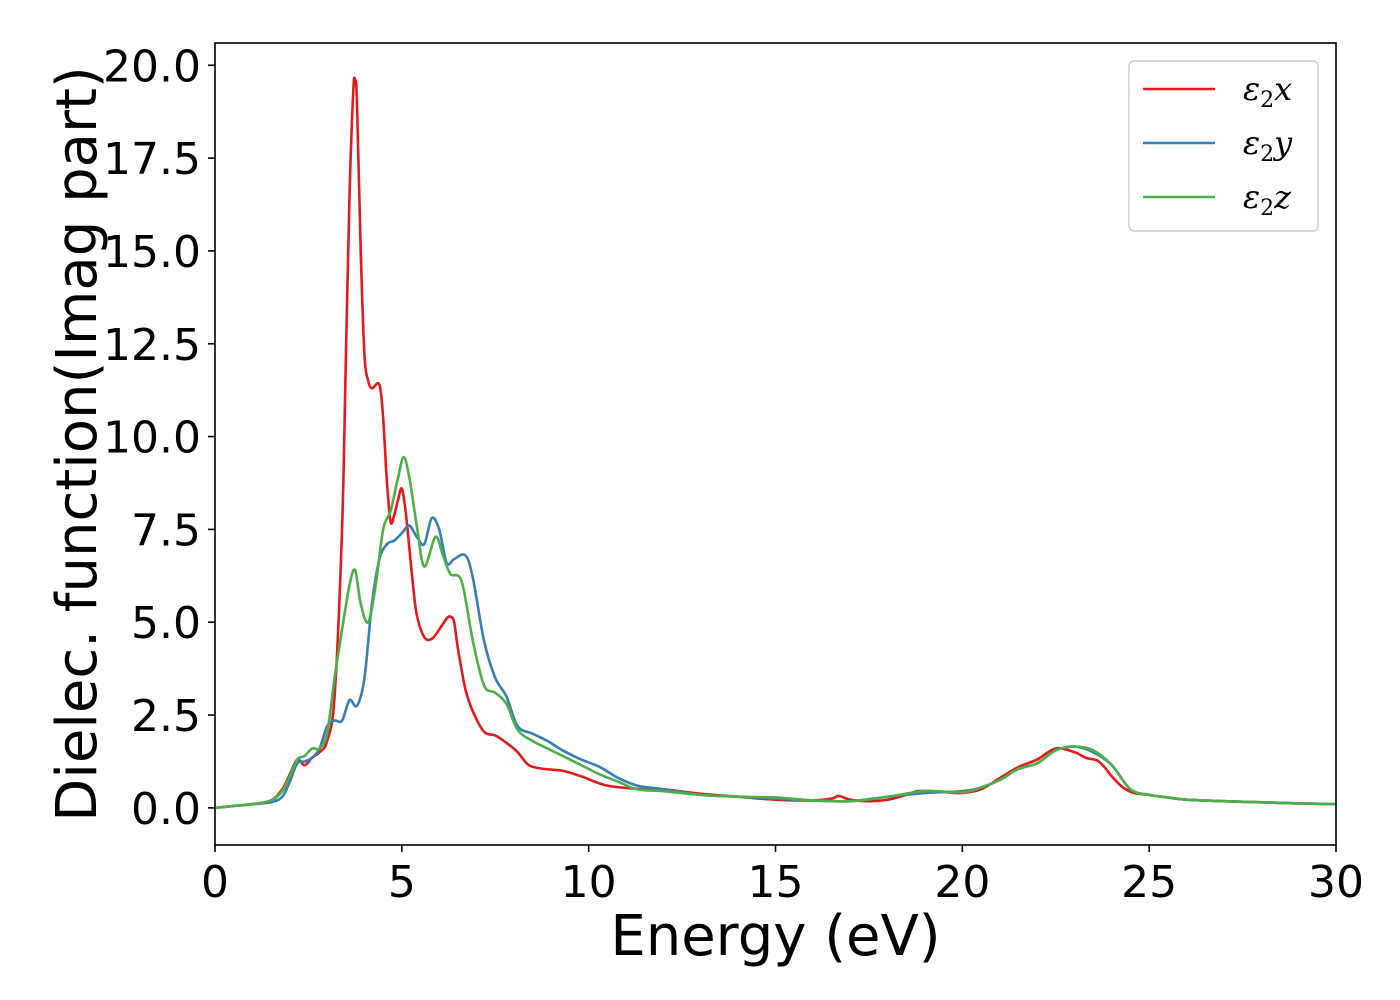 The height and width of the screenshot is (1000, 1400). What do you see at coordinates (152, 345) in the screenshot?
I see `y-tick-label: 12.5` at bounding box center [152, 345].